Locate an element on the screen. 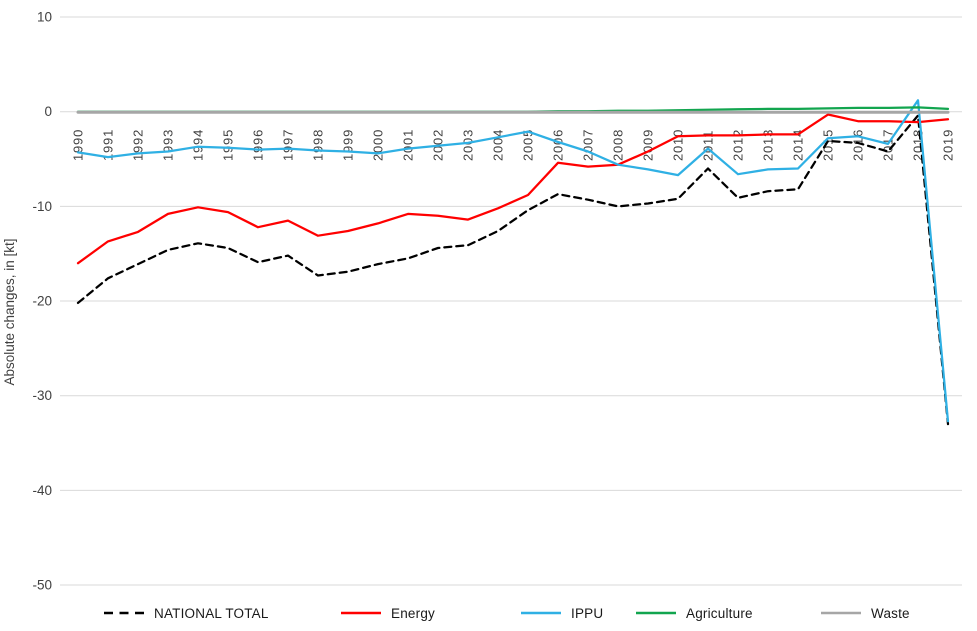 The image size is (977, 631). y-axis-title: Absolute changes, in [kt] is located at coordinates (9, 311).